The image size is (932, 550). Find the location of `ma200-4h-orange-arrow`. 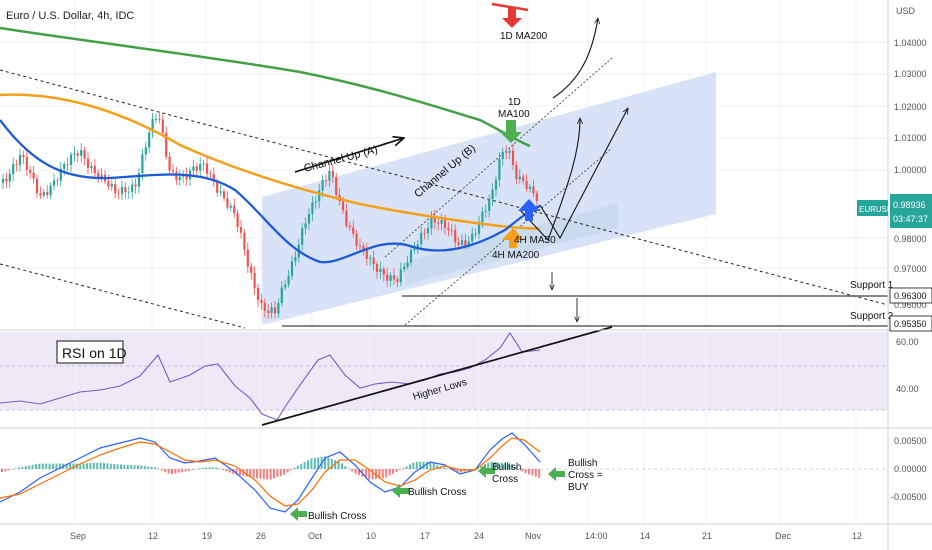

ma200-4h-orange-arrow is located at coordinates (513, 238).